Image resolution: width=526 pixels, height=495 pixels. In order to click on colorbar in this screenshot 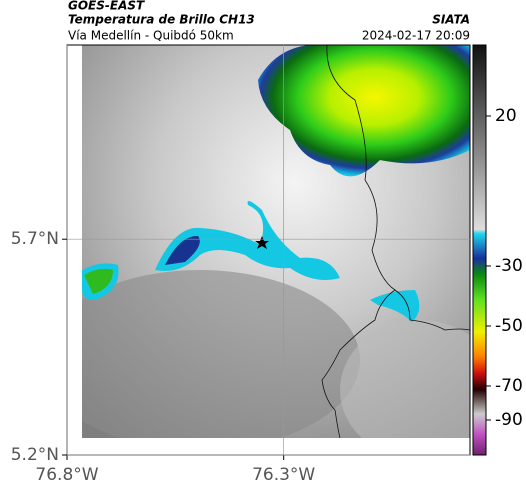, I will do `click(479, 250)`.